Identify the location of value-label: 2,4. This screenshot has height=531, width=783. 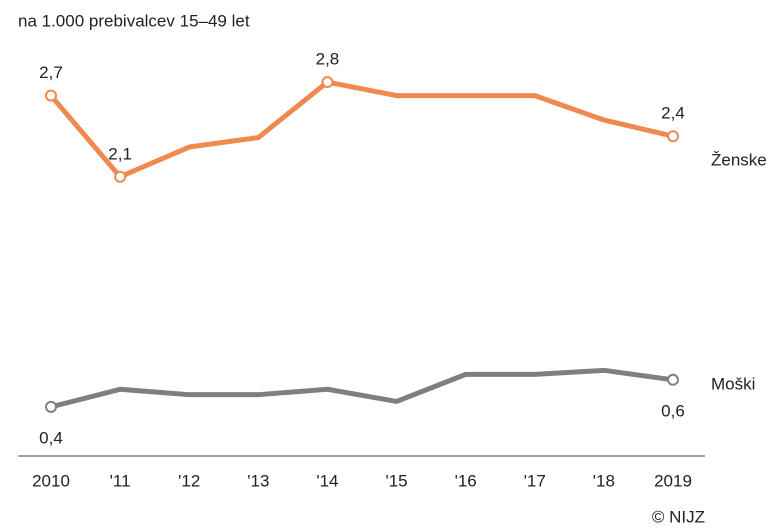
(673, 113).